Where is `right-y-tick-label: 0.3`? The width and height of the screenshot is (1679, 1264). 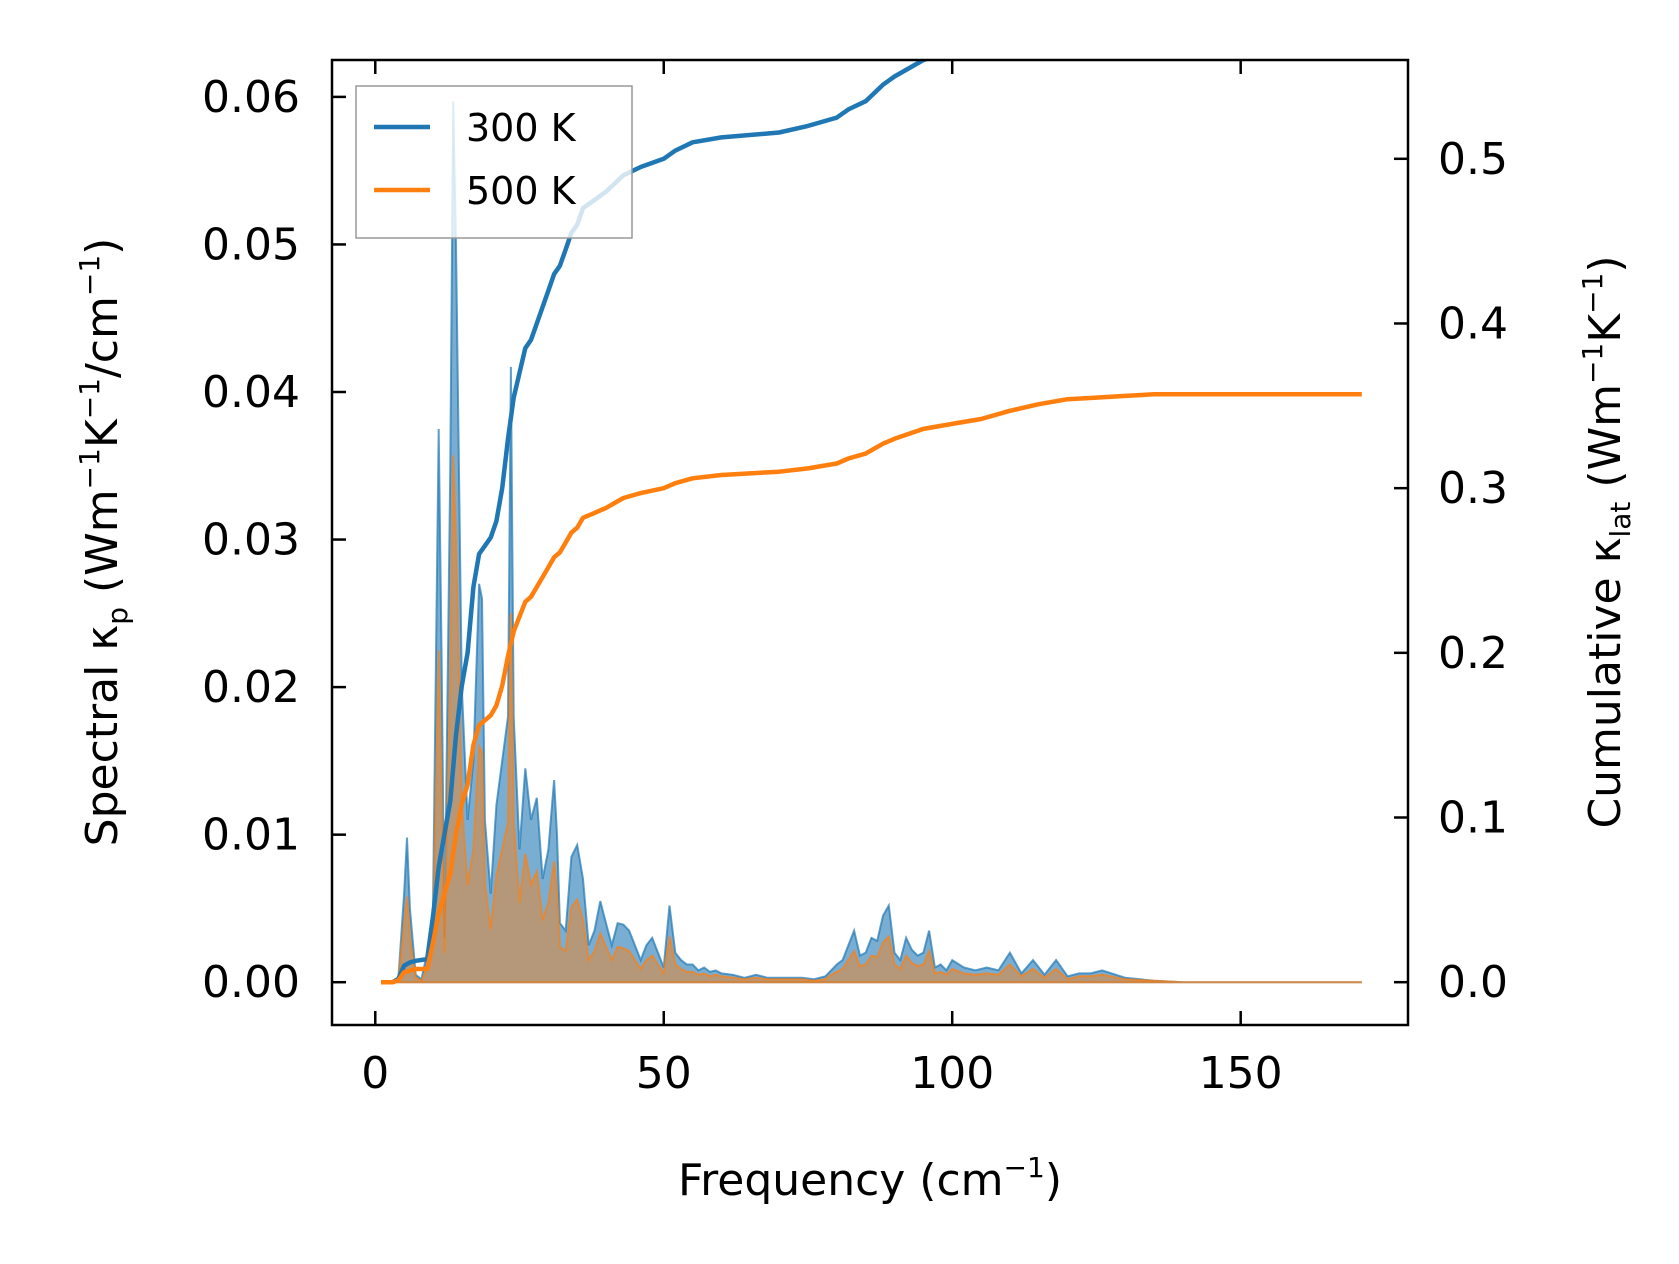 right-y-tick-label: 0.3 is located at coordinates (1473, 488).